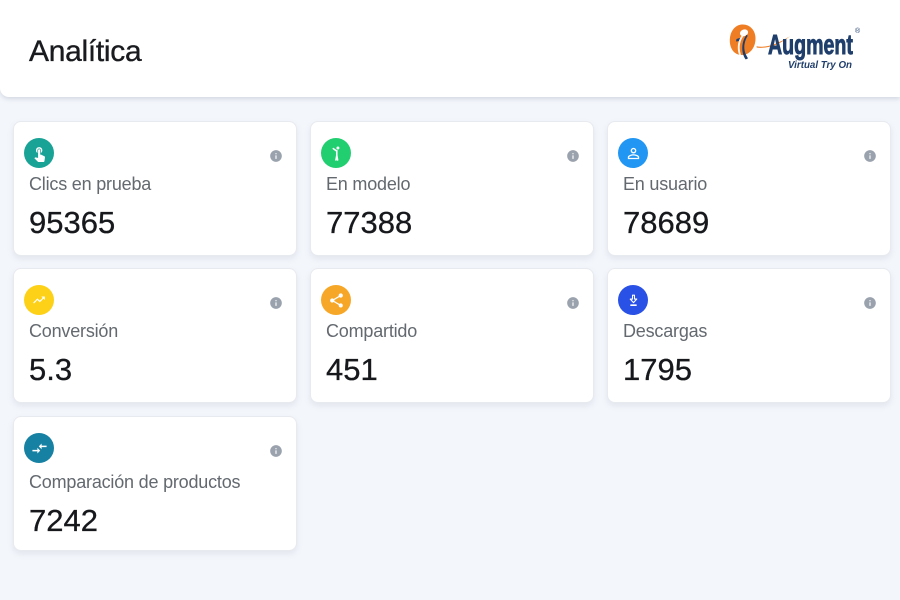 The image size is (900, 600). I want to click on svg-text: Virtual Try On, so click(820, 65).